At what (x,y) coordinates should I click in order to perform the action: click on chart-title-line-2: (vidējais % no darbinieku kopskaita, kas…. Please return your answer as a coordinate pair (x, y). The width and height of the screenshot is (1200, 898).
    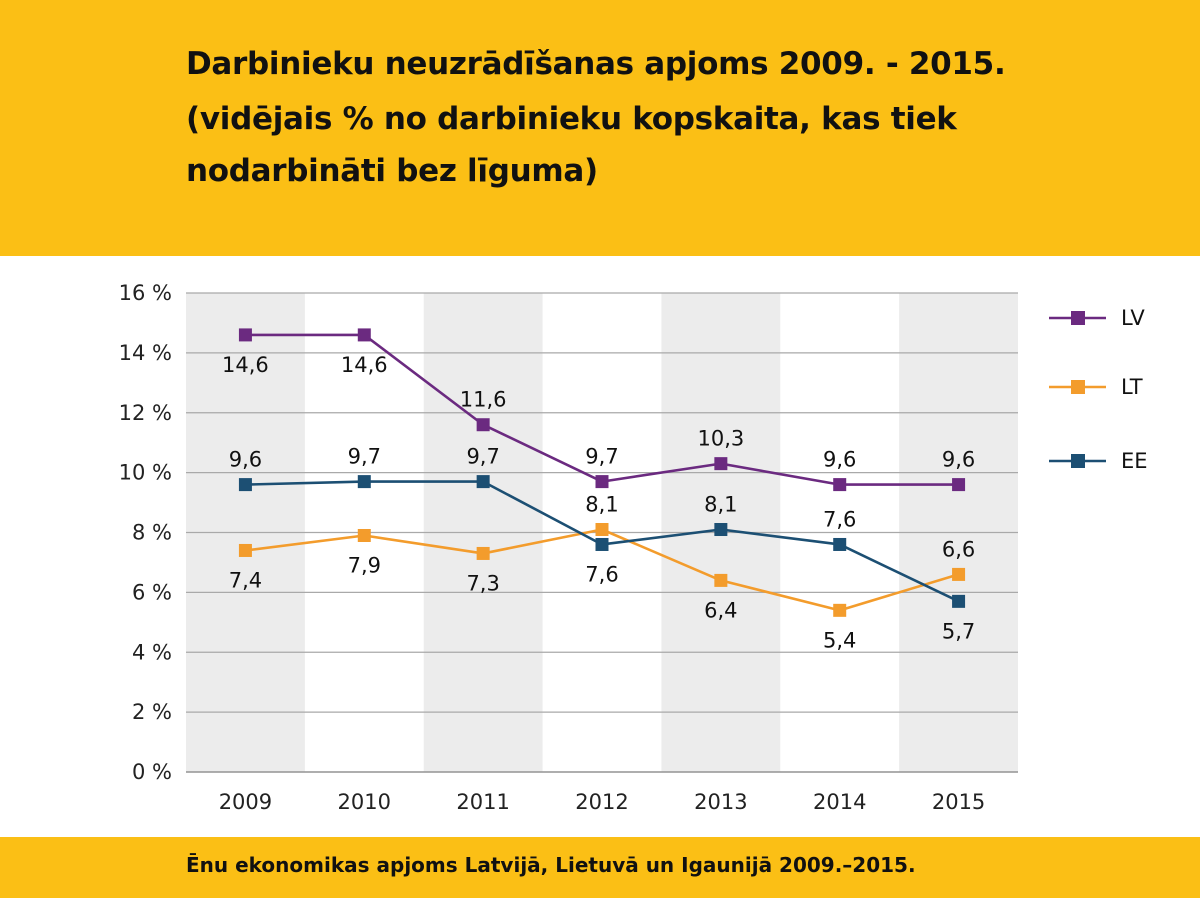
    Looking at the image, I should click on (571, 119).